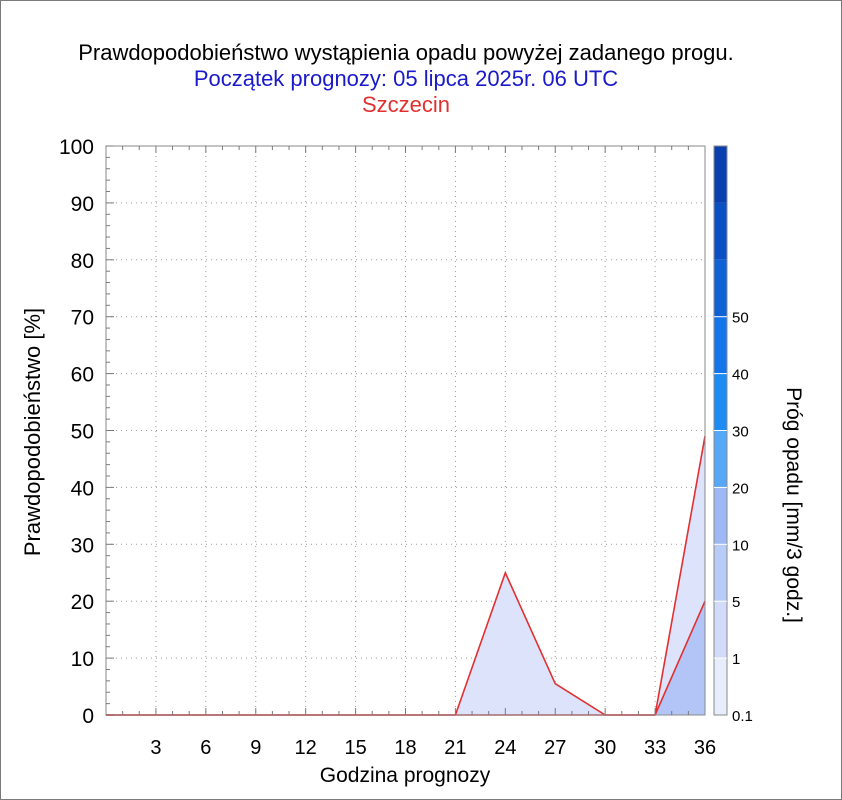 The height and width of the screenshot is (800, 842). I want to click on chart-location: Szczecin, so click(406, 104).